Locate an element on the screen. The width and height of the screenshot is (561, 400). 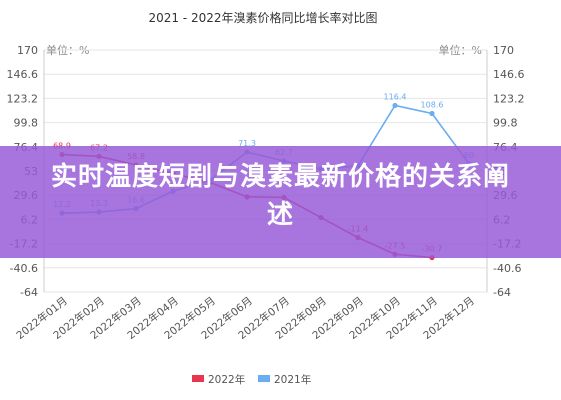
y-tick-left-1: 146.6 is located at coordinates (23, 74).